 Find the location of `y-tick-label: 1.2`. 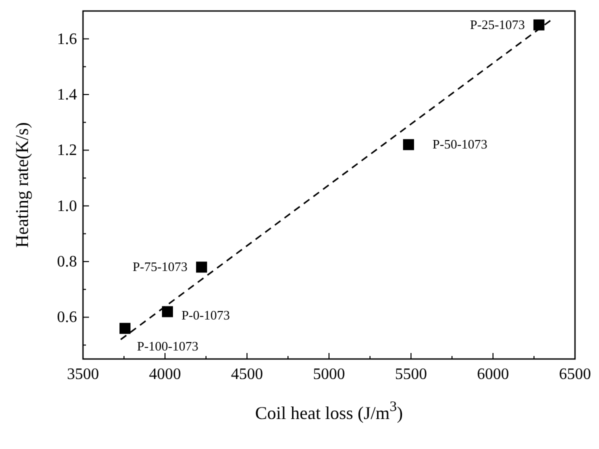

y-tick-label: 1.2 is located at coordinates (67, 151).